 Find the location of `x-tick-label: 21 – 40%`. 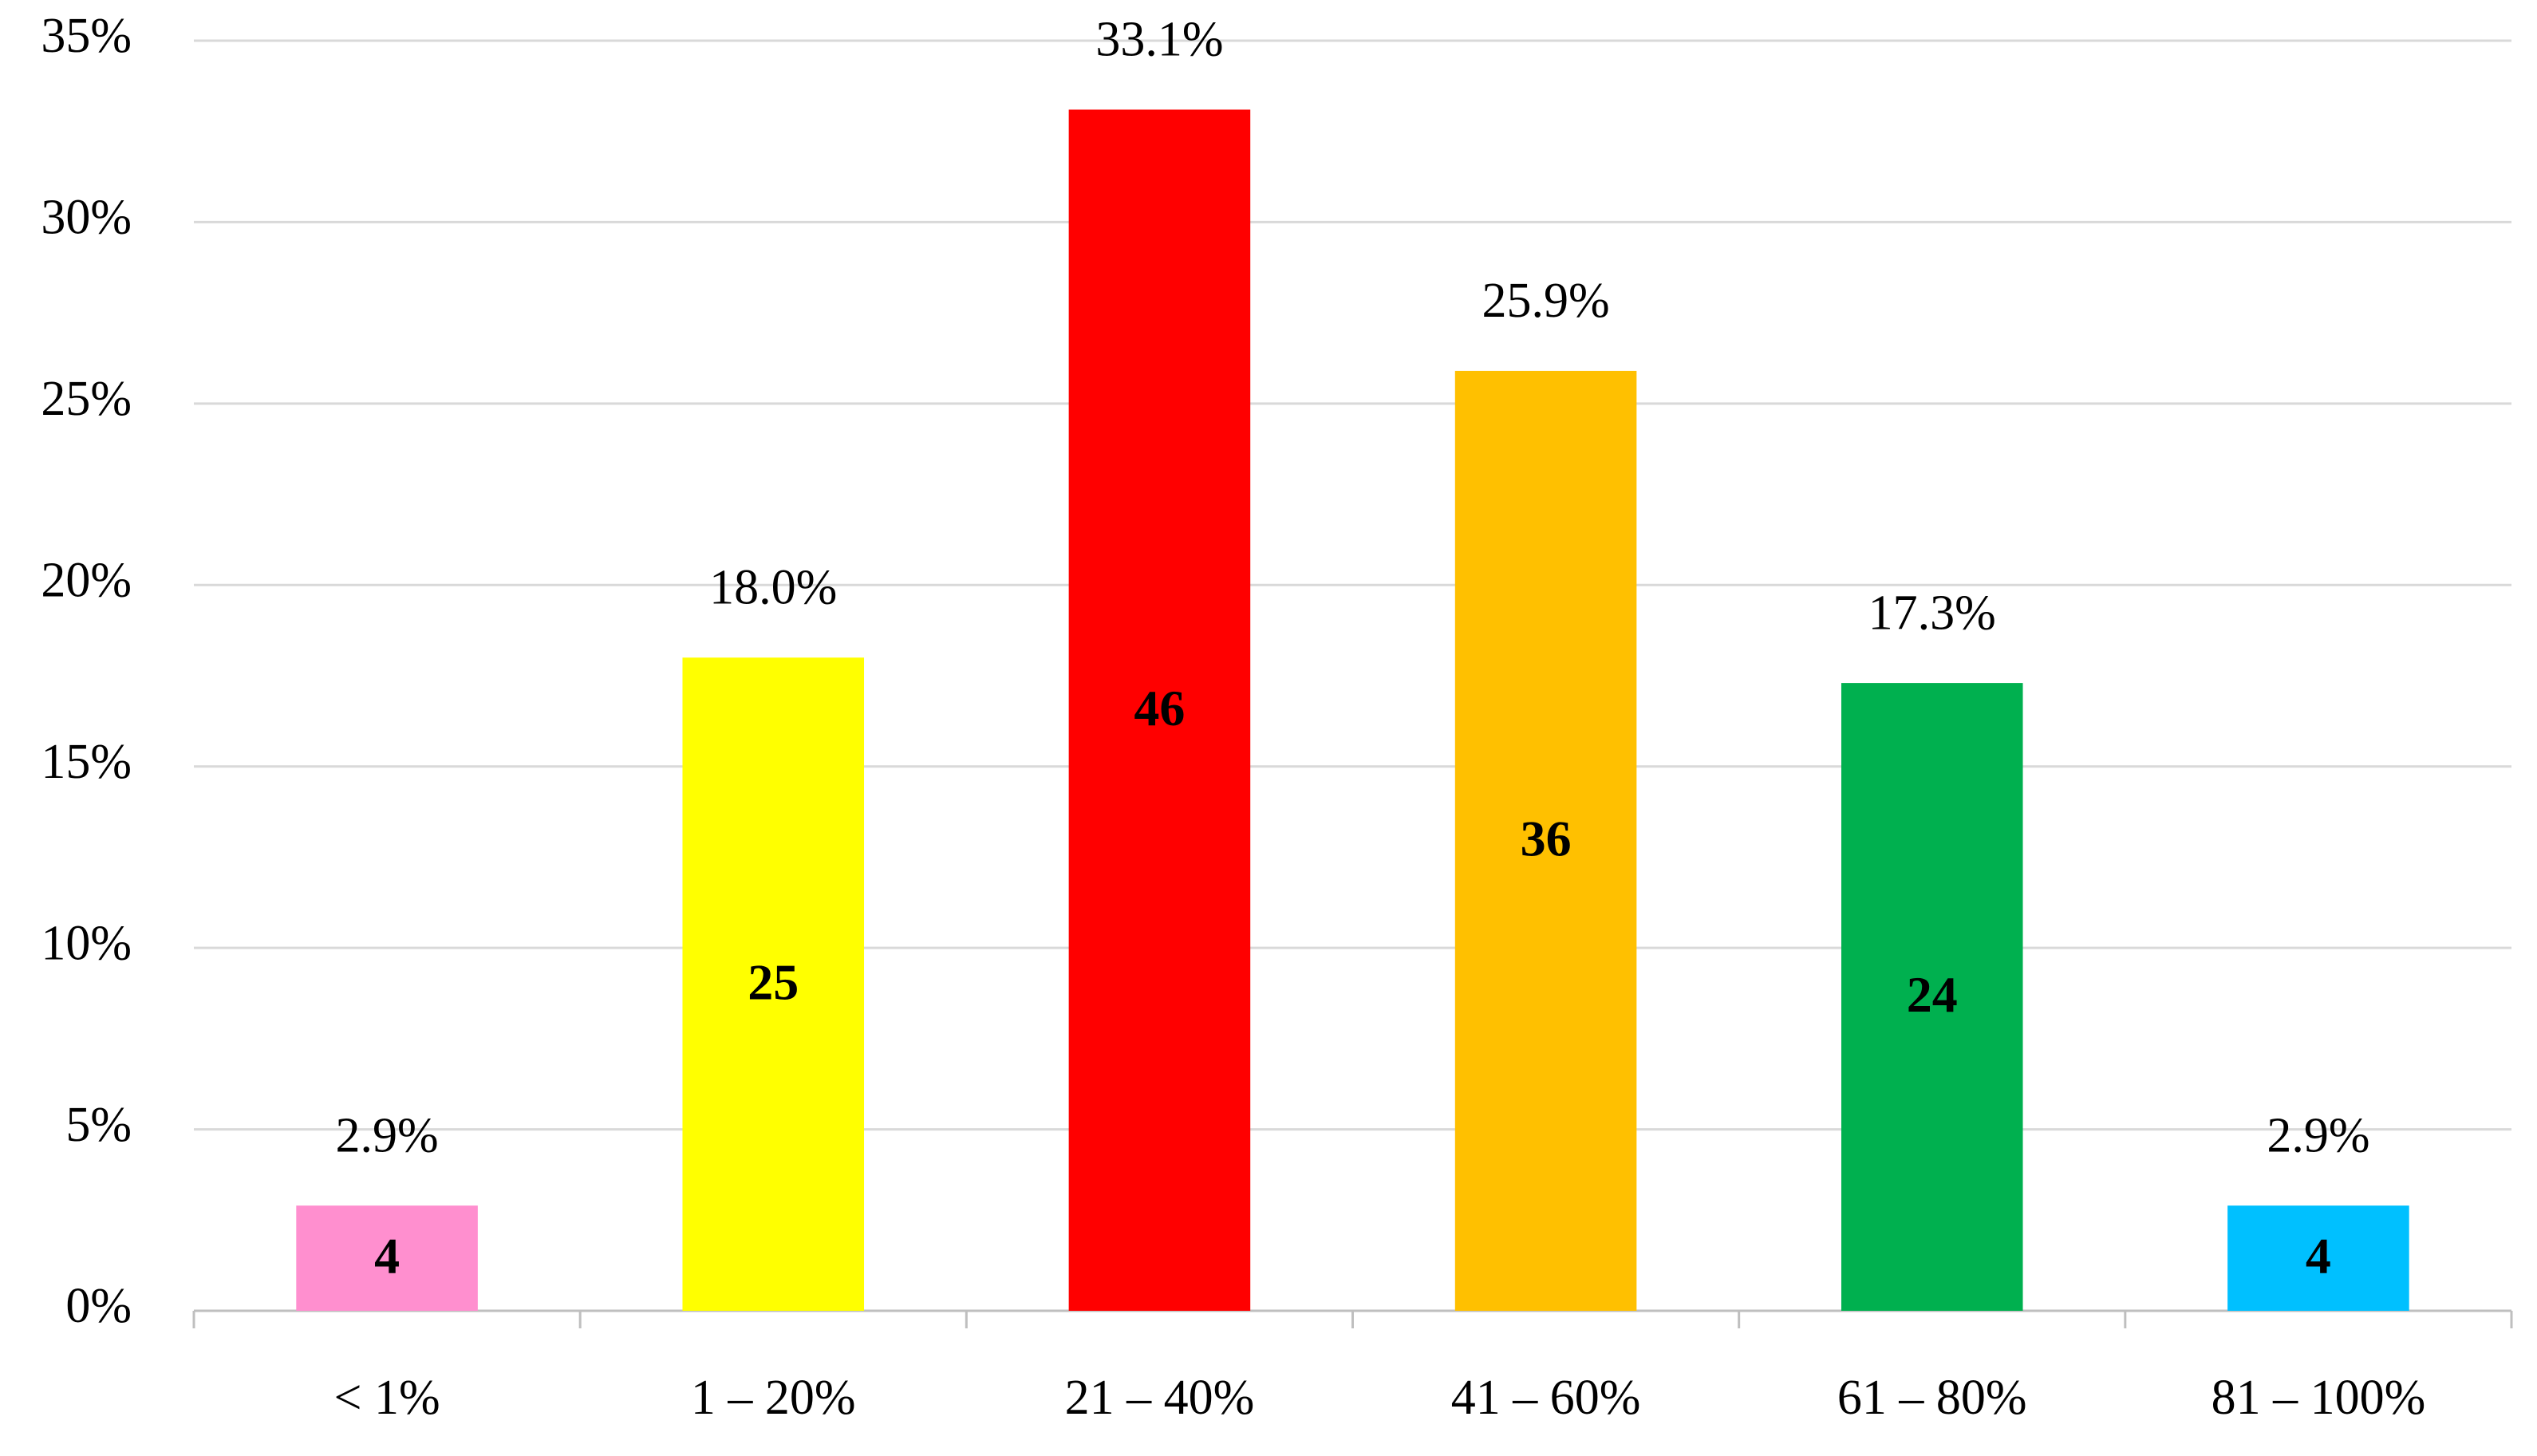

x-tick-label: 21 – 40% is located at coordinates (1160, 1398).